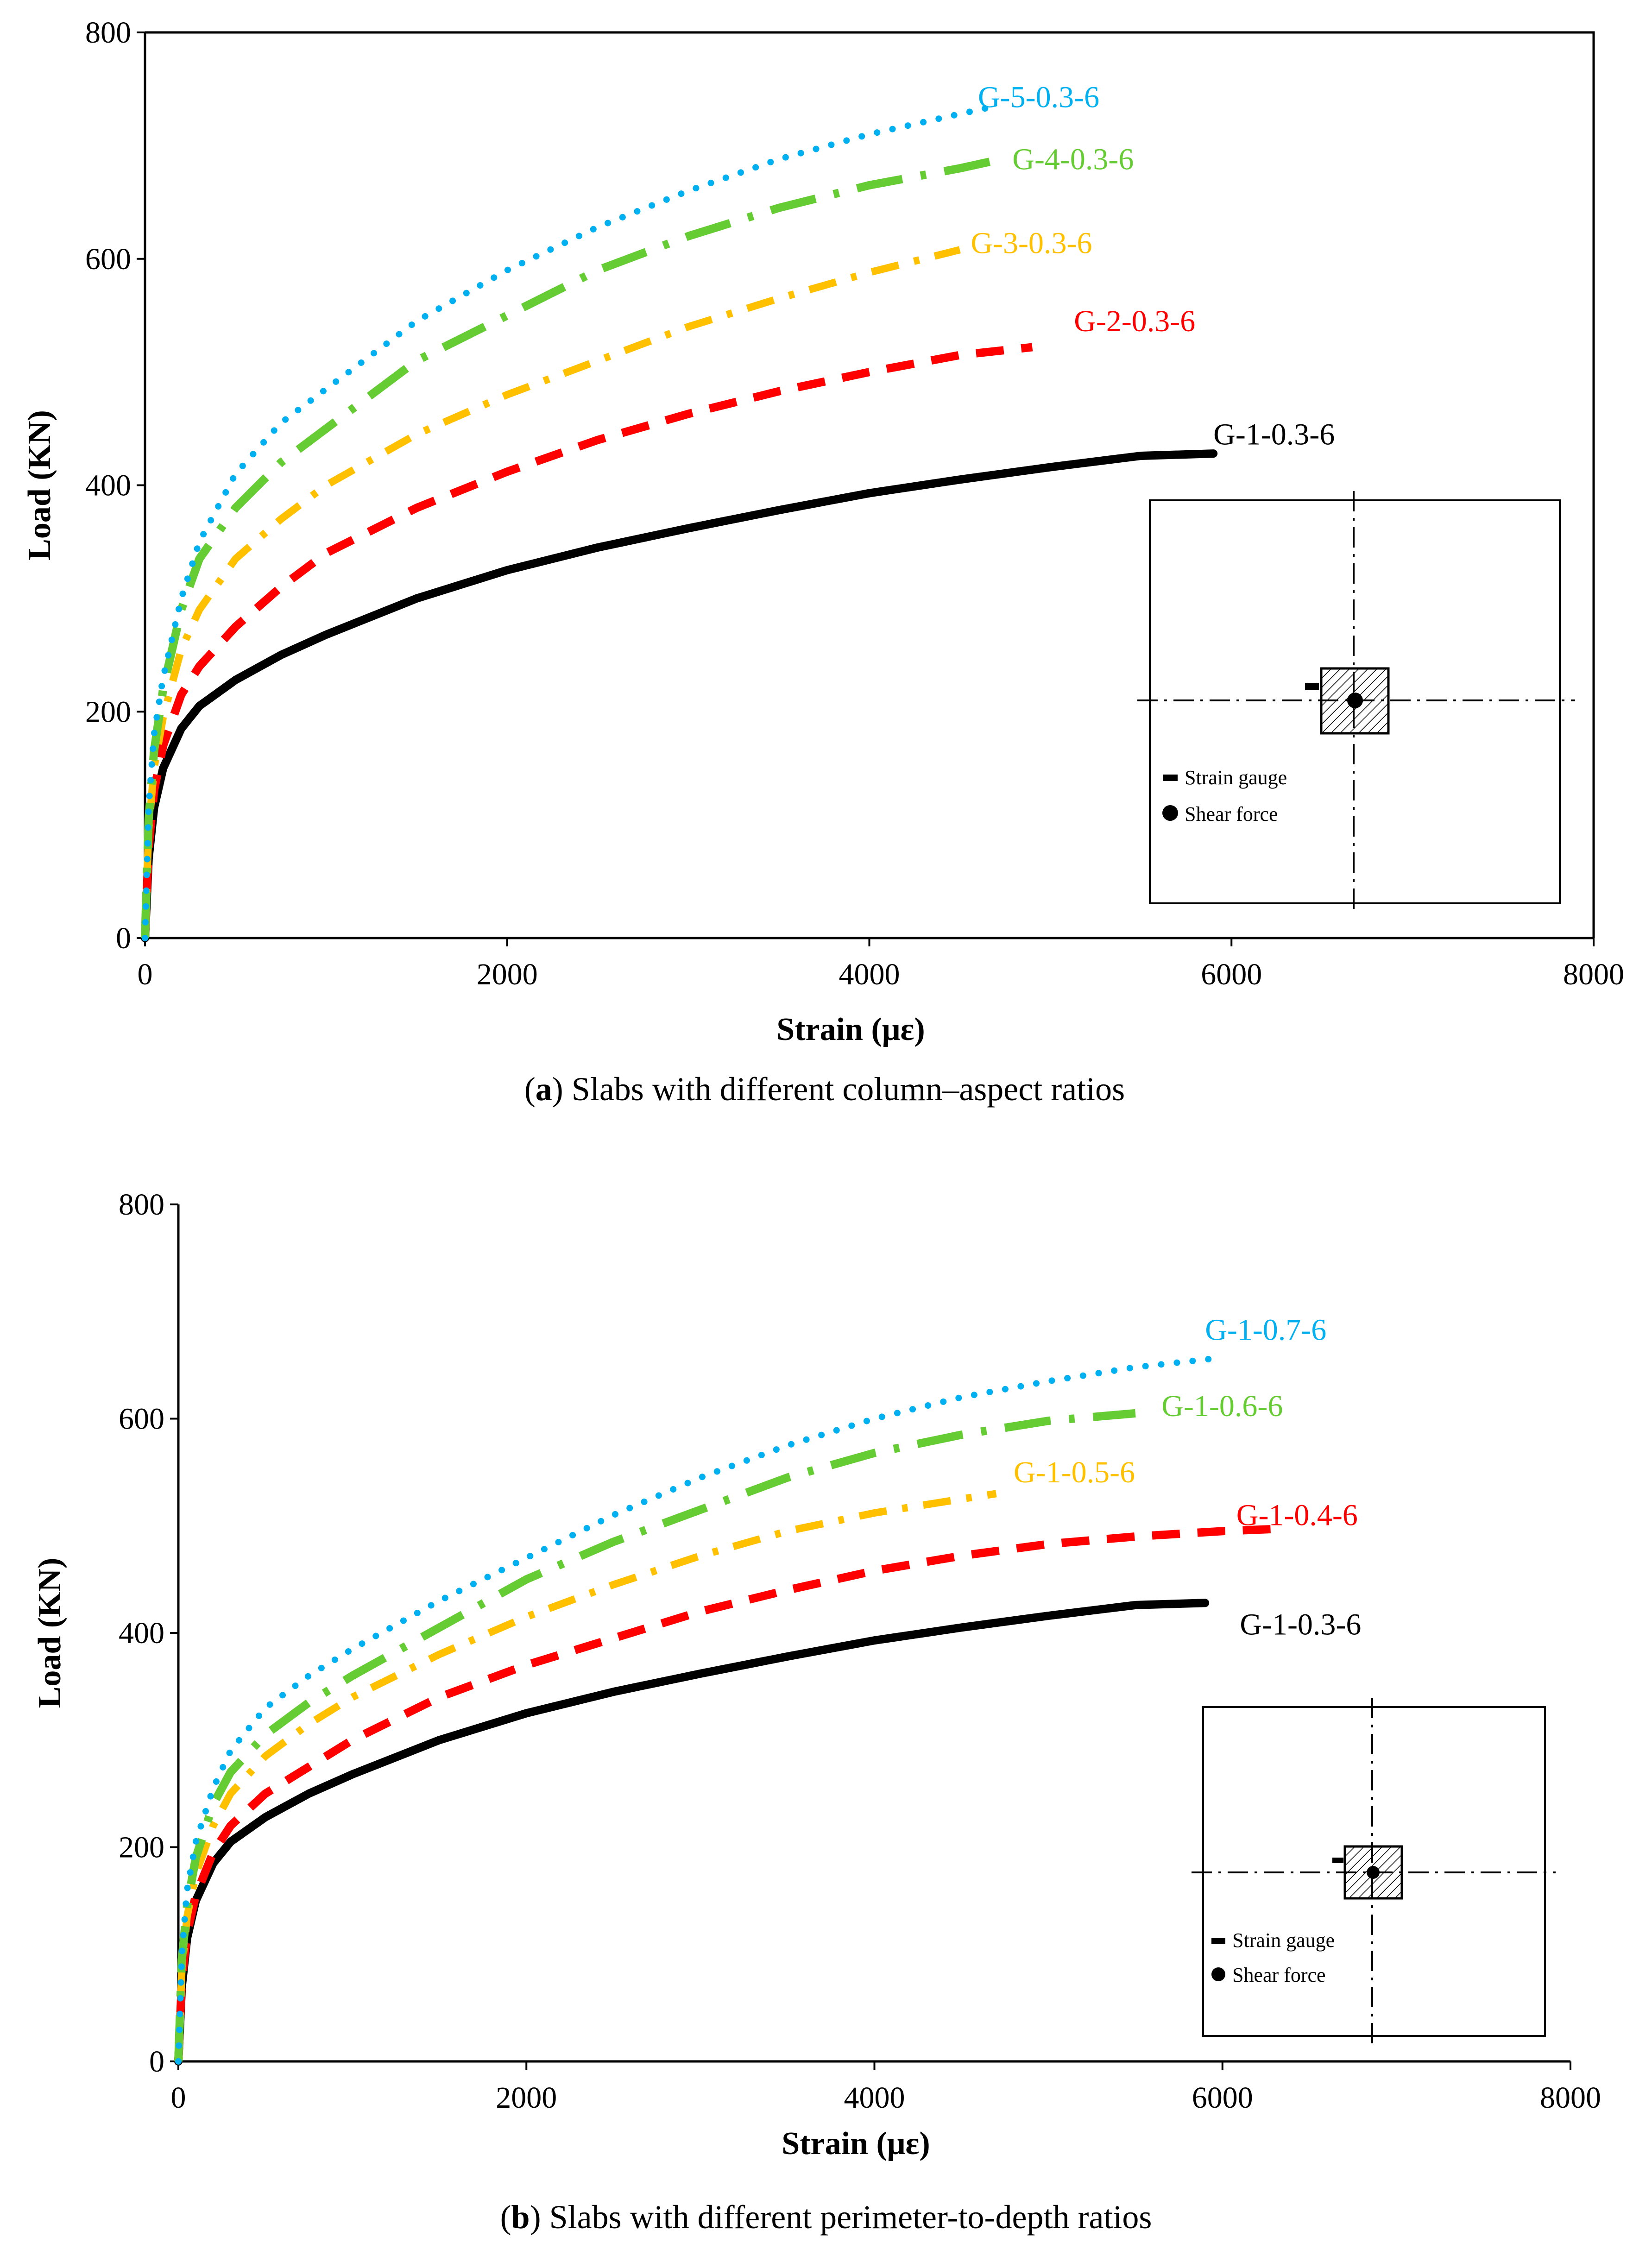 This screenshot has width=1652, height=2243. I want to click on series-line-G-1-0.5-6, so click(586, 1776).